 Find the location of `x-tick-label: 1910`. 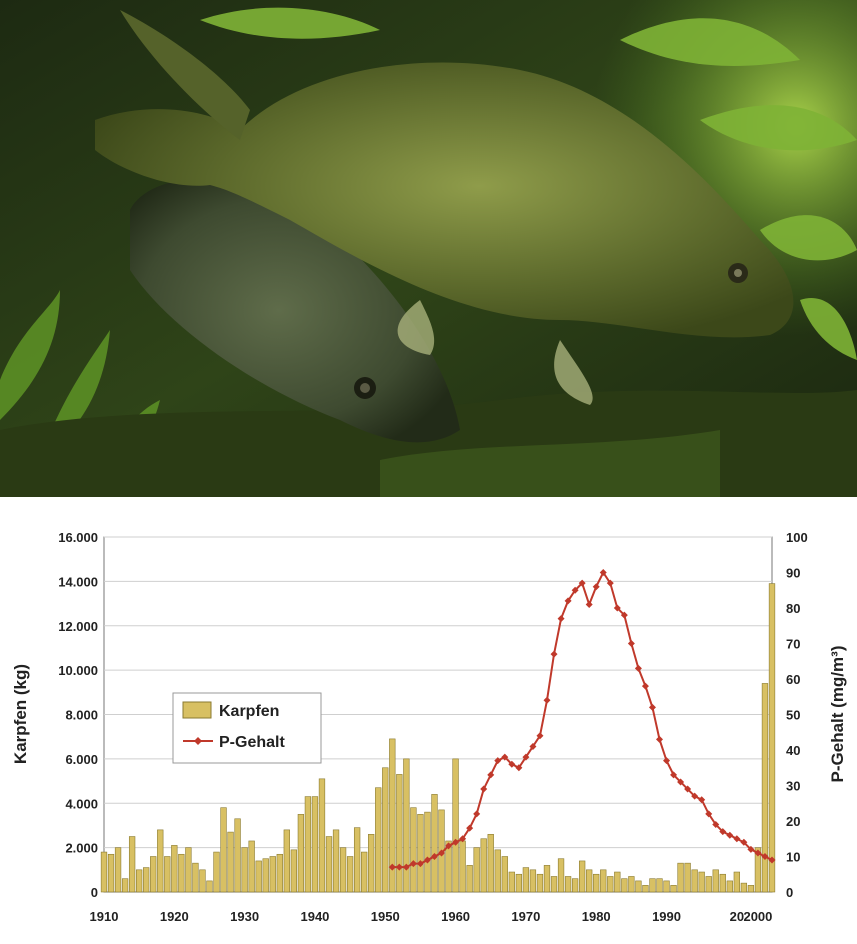

x-tick-label: 1910 is located at coordinates (104, 916).